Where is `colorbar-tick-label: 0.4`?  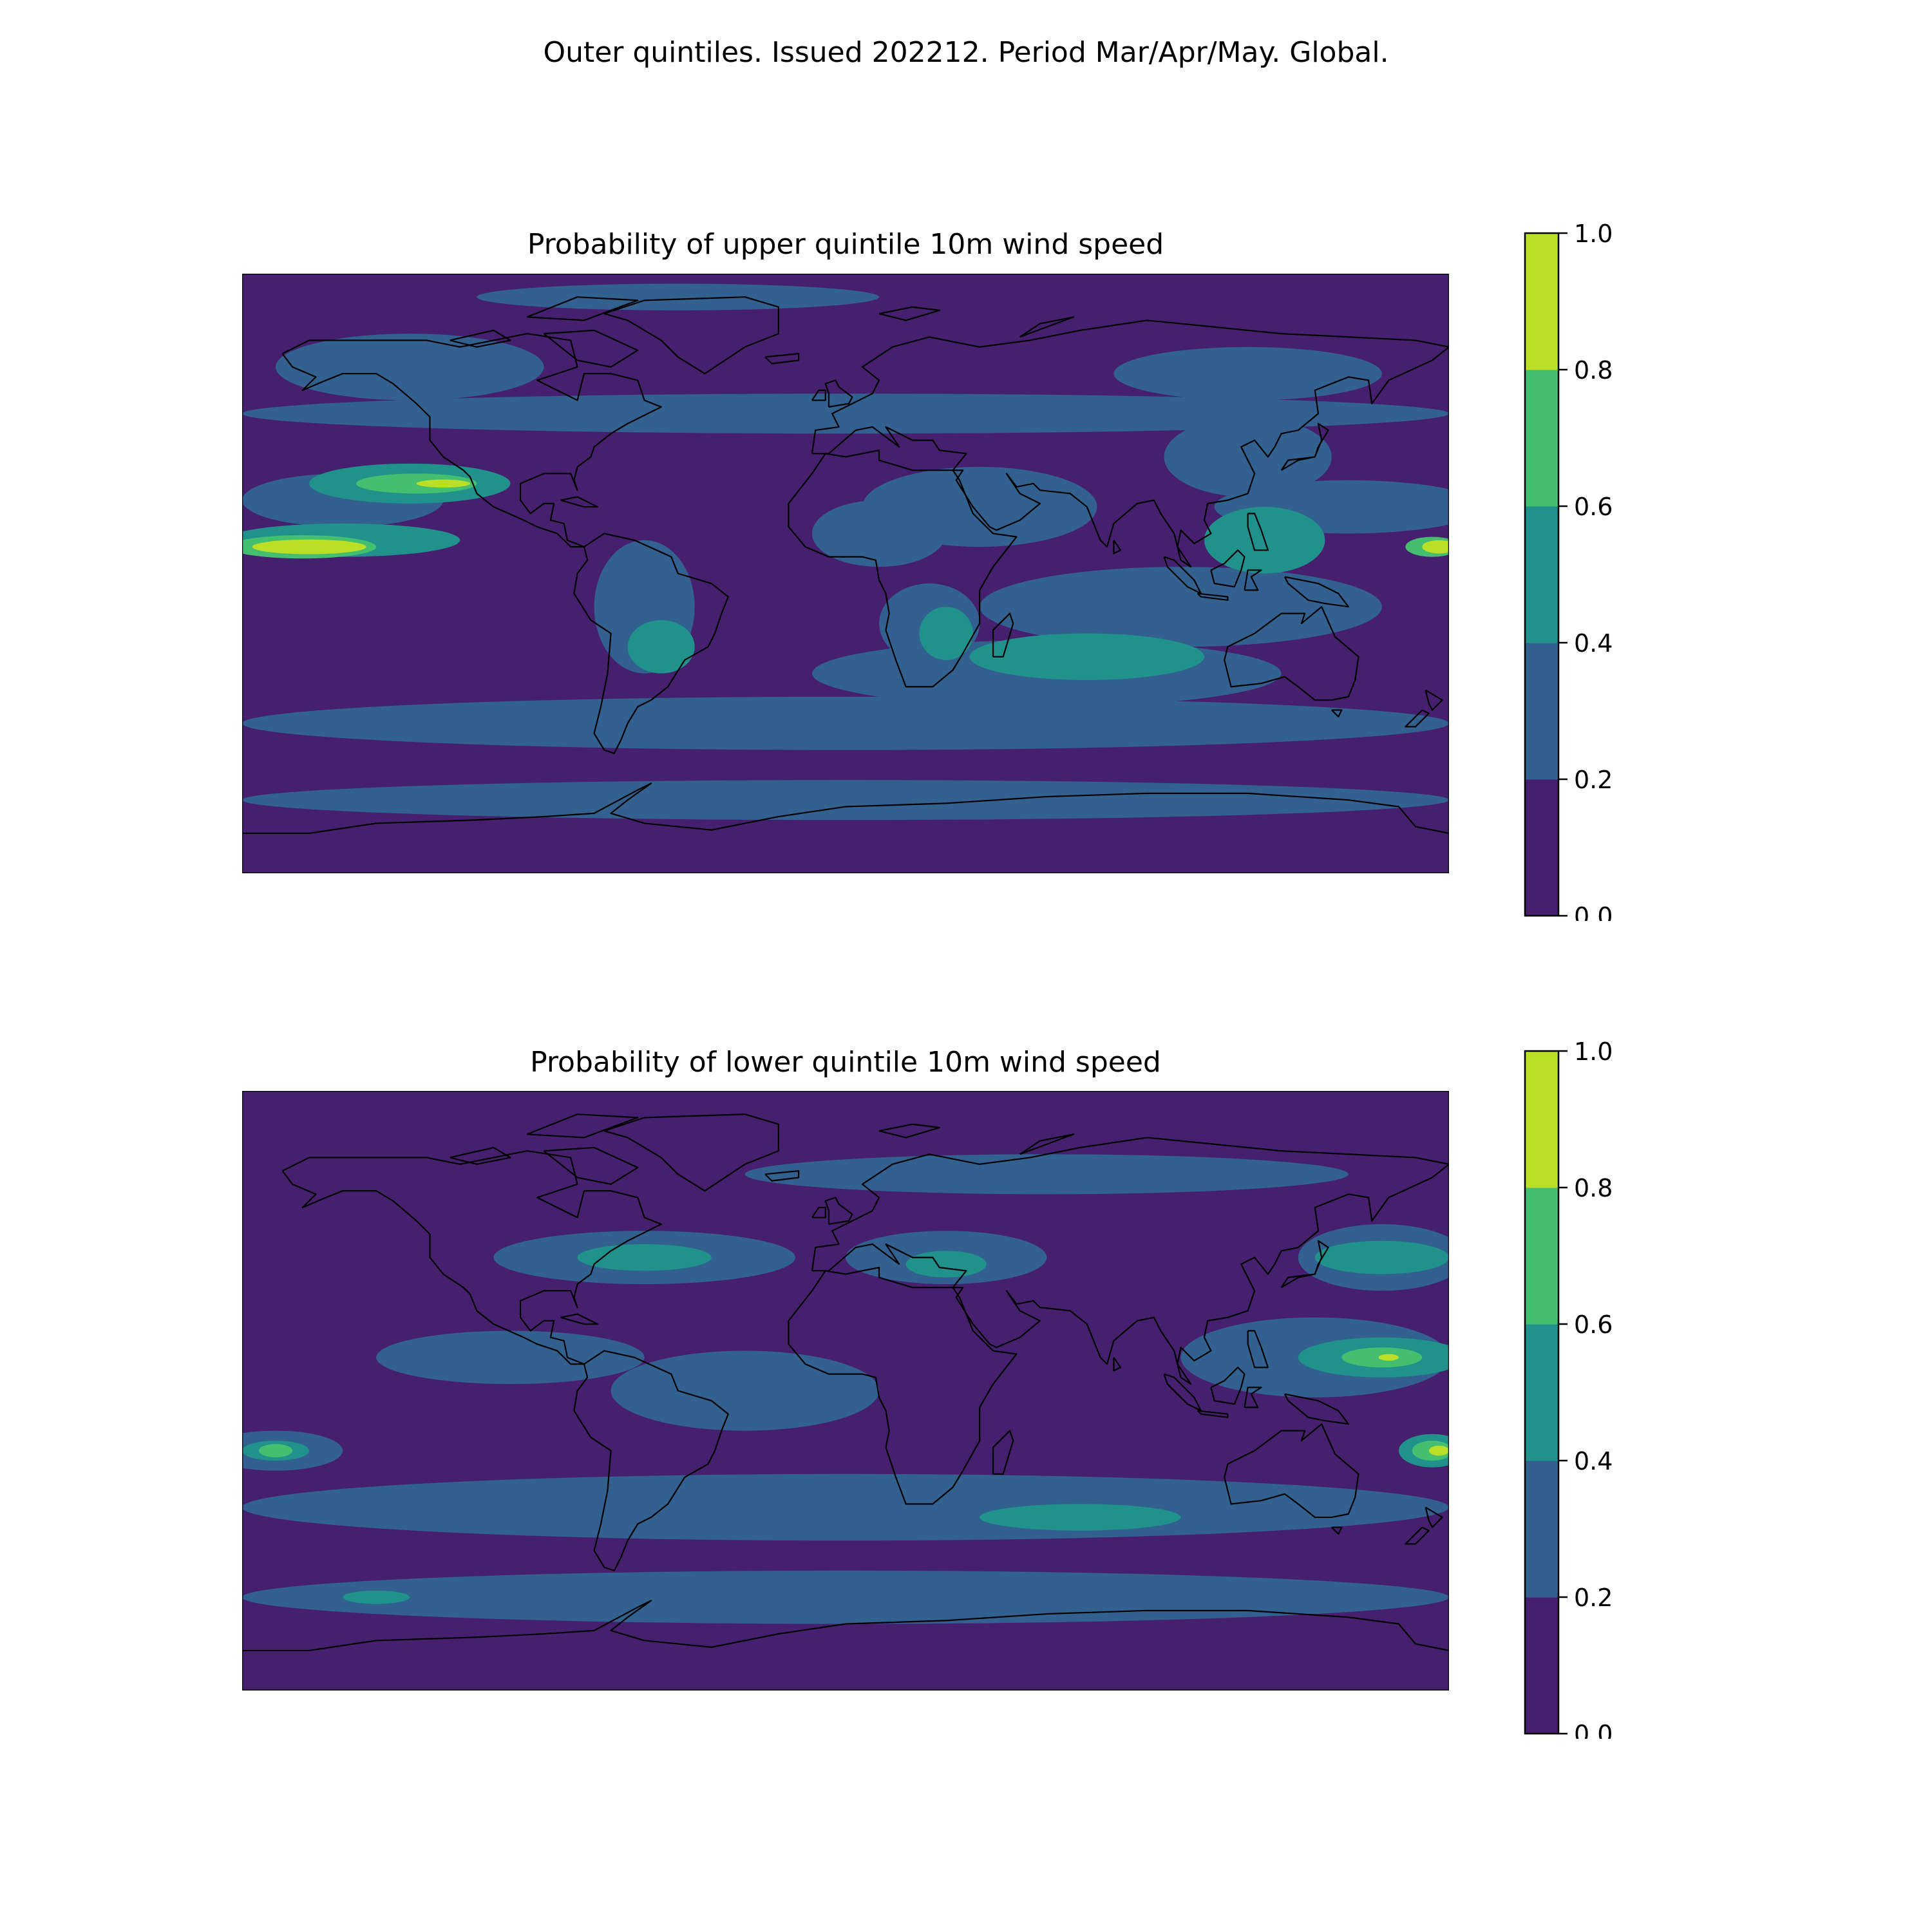
colorbar-tick-label: 0.4 is located at coordinates (1593, 643).